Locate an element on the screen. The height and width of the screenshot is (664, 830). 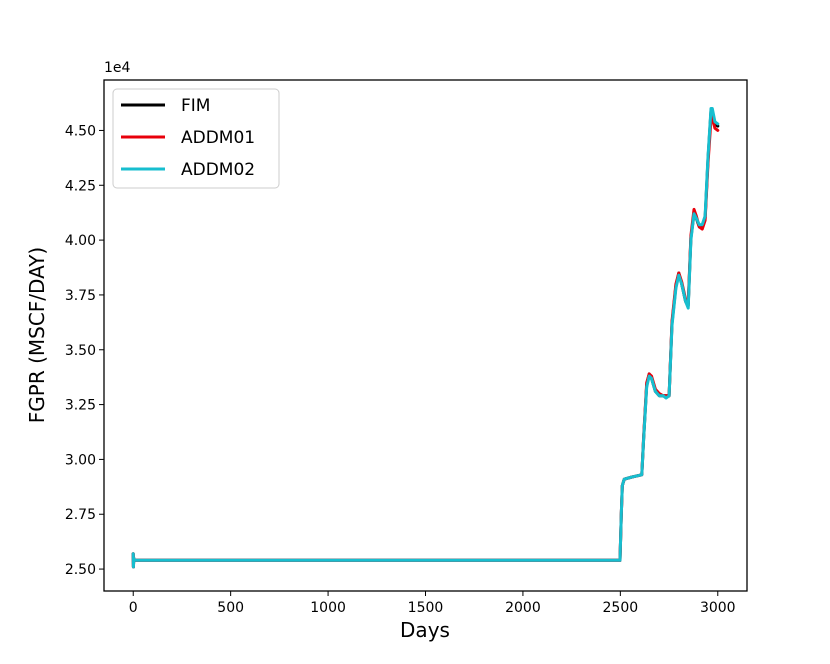
x-tick-label: 3000 is located at coordinates (718, 608).